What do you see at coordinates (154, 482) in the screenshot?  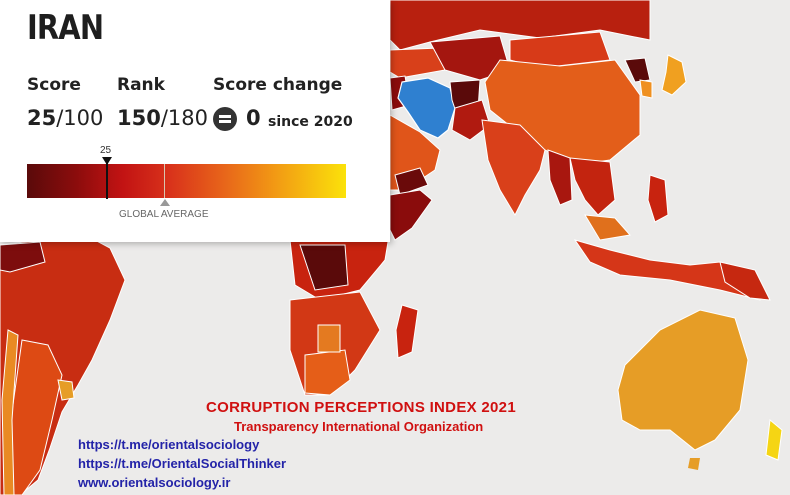 I see `website-link: www.orientalsociology.ir` at bounding box center [154, 482].